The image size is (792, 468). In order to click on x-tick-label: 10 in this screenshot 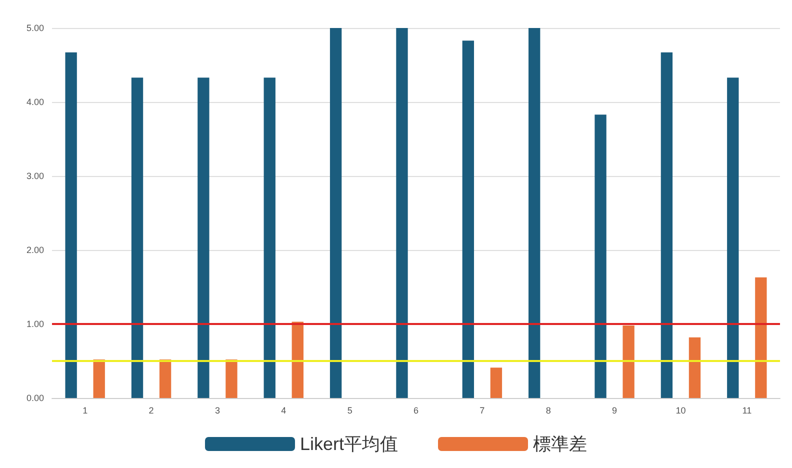, I will do `click(681, 411)`.